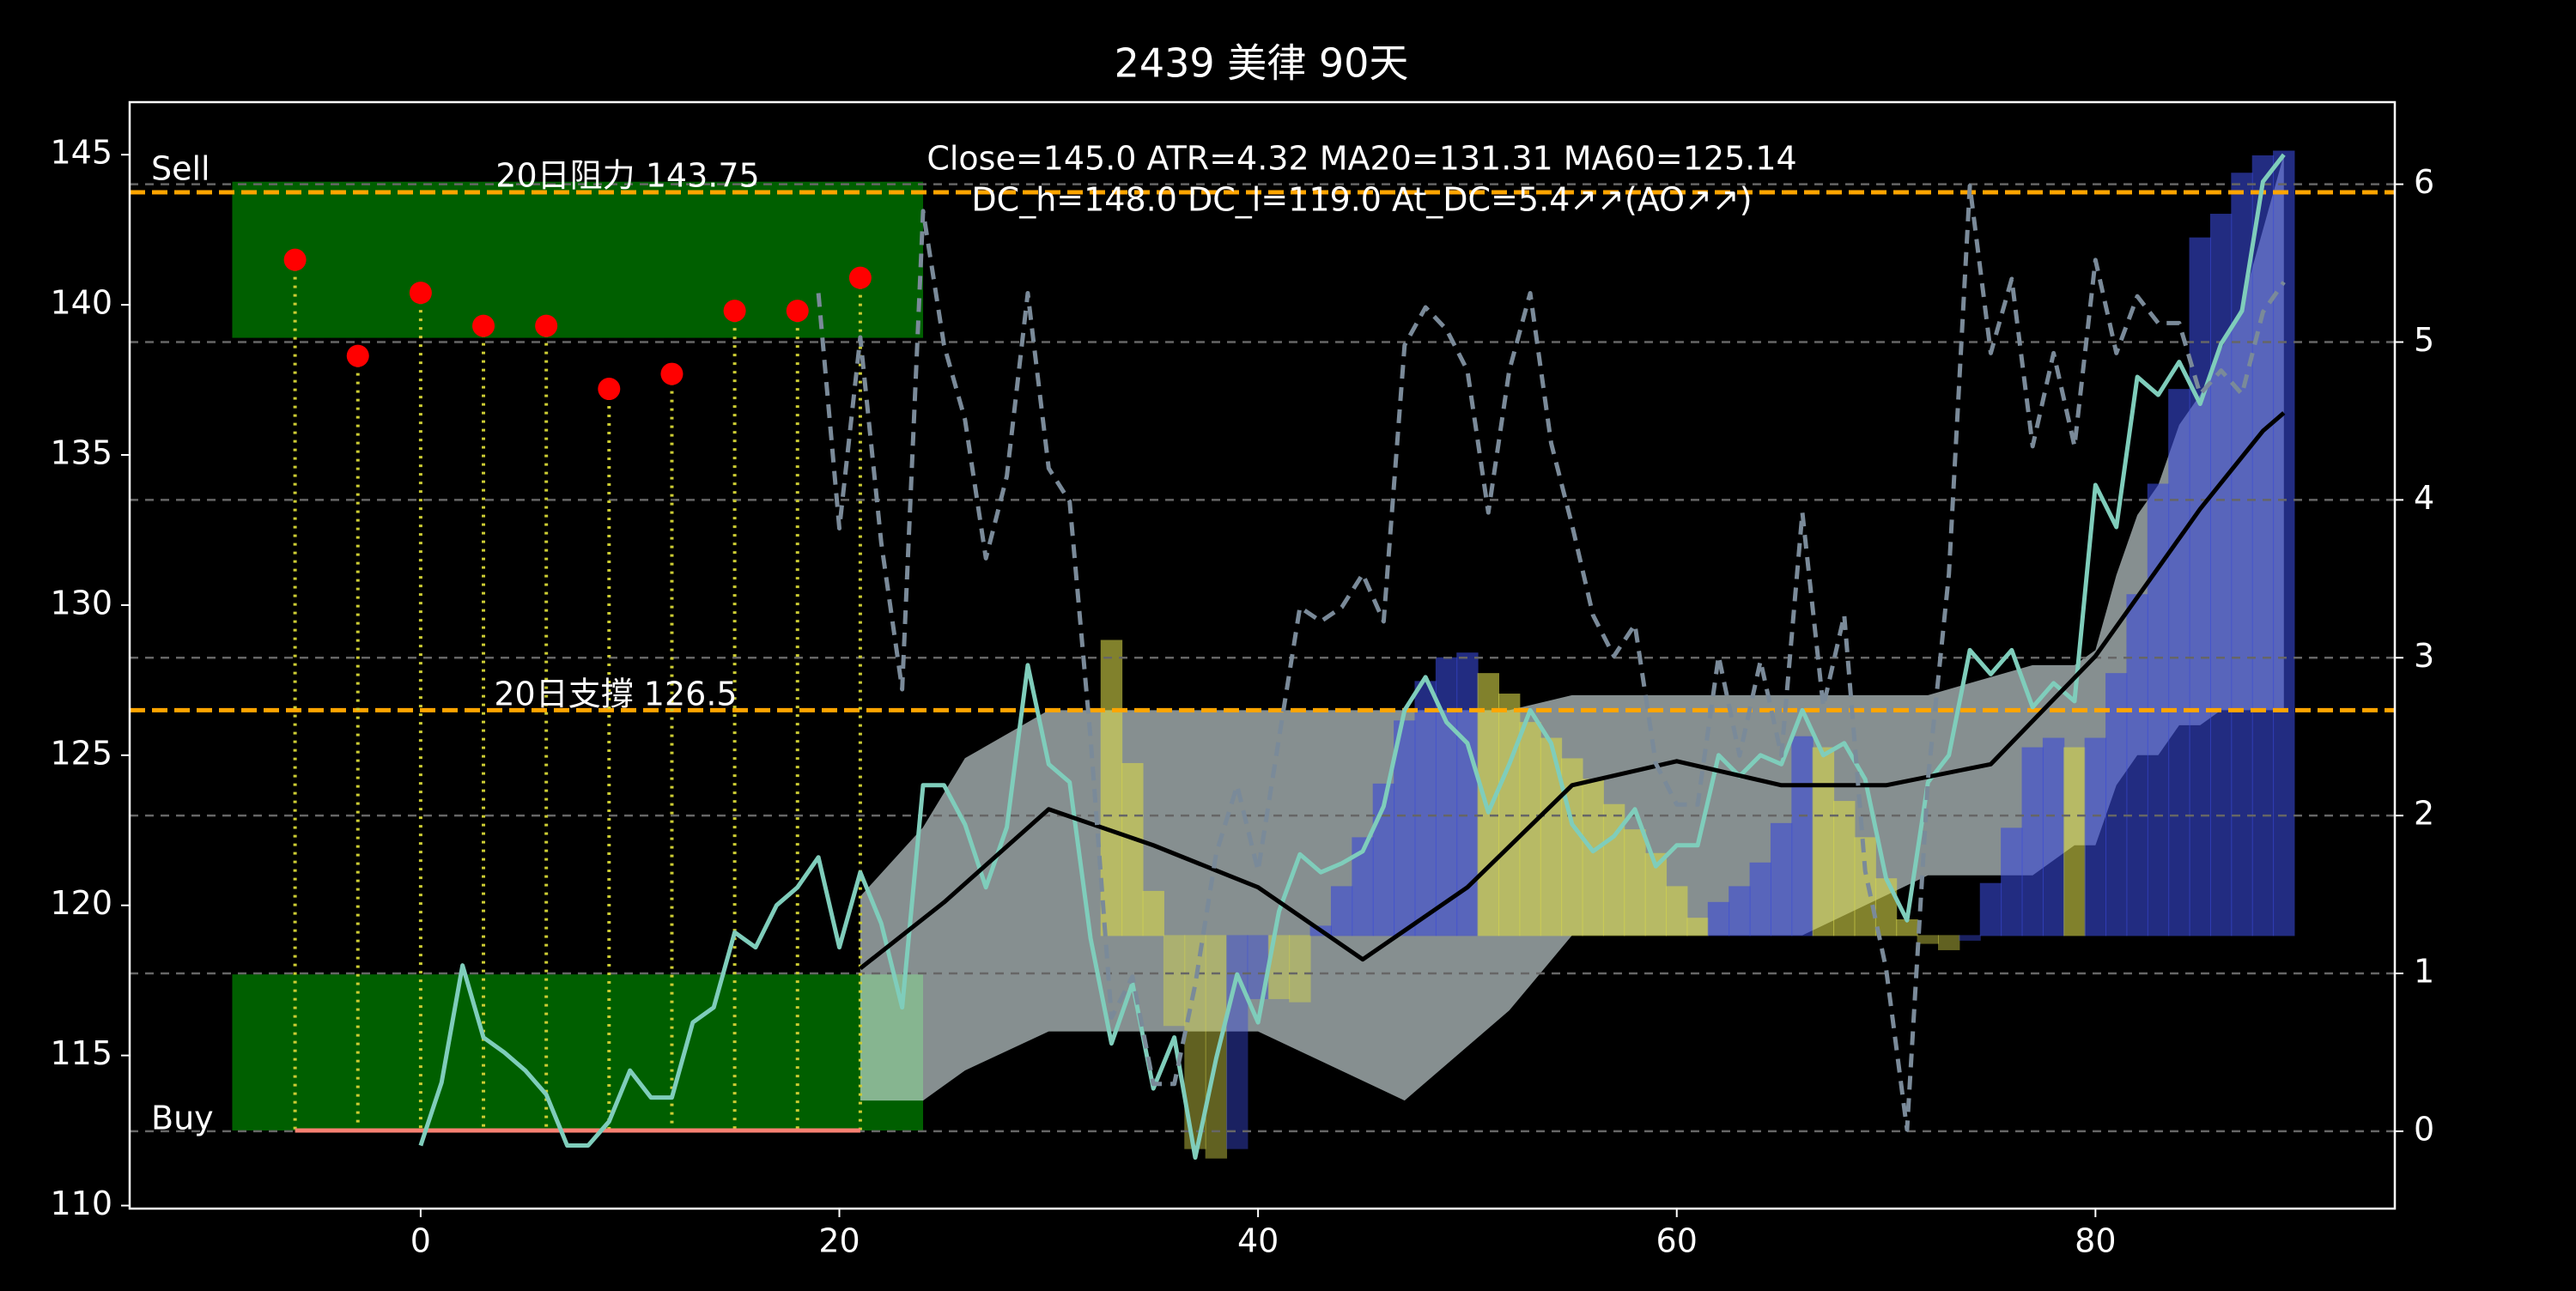 Image resolution: width=2576 pixels, height=1291 pixels. Describe the element at coordinates (420, 1241) in the screenshot. I see `x-tick-label: 0` at that location.